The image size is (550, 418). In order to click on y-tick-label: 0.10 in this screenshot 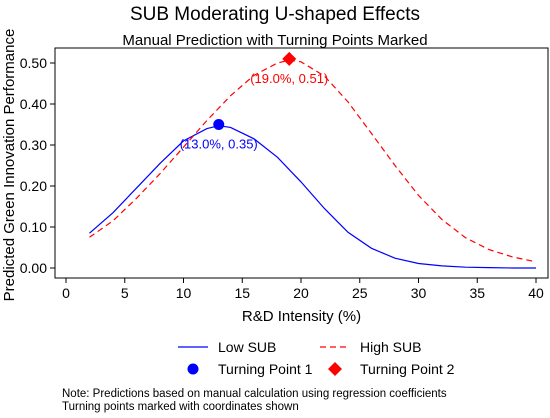, I will do `click(33, 227)`.